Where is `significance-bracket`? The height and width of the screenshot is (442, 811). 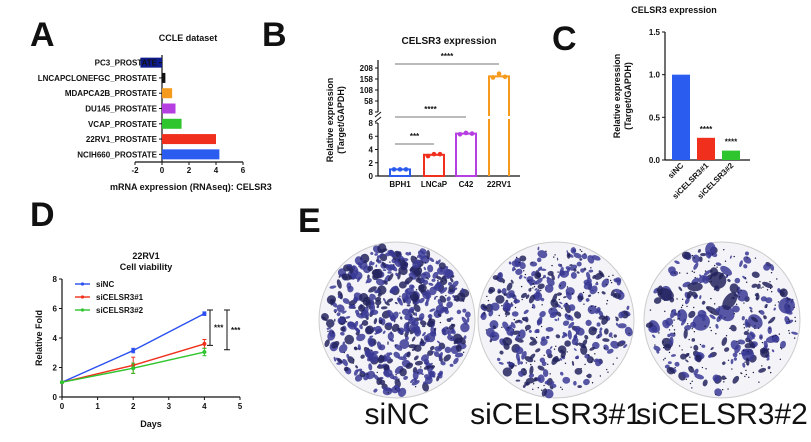 significance-bracket is located at coordinates (210, 327).